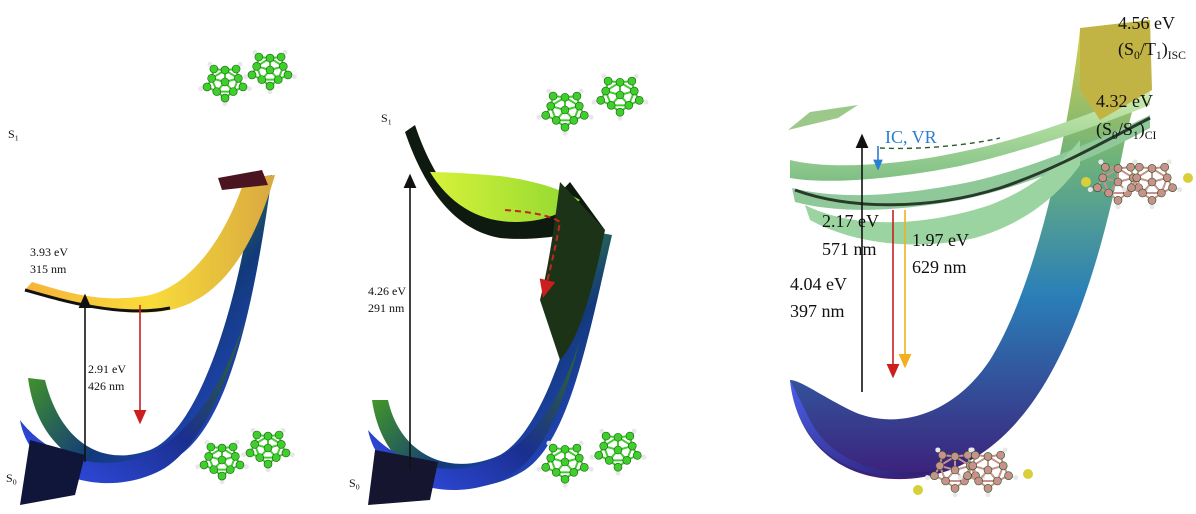 This screenshot has width=1196, height=514. What do you see at coordinates (1124, 101) in the screenshot?
I see `panel3-ci-energy: 4.32 eV` at bounding box center [1124, 101].